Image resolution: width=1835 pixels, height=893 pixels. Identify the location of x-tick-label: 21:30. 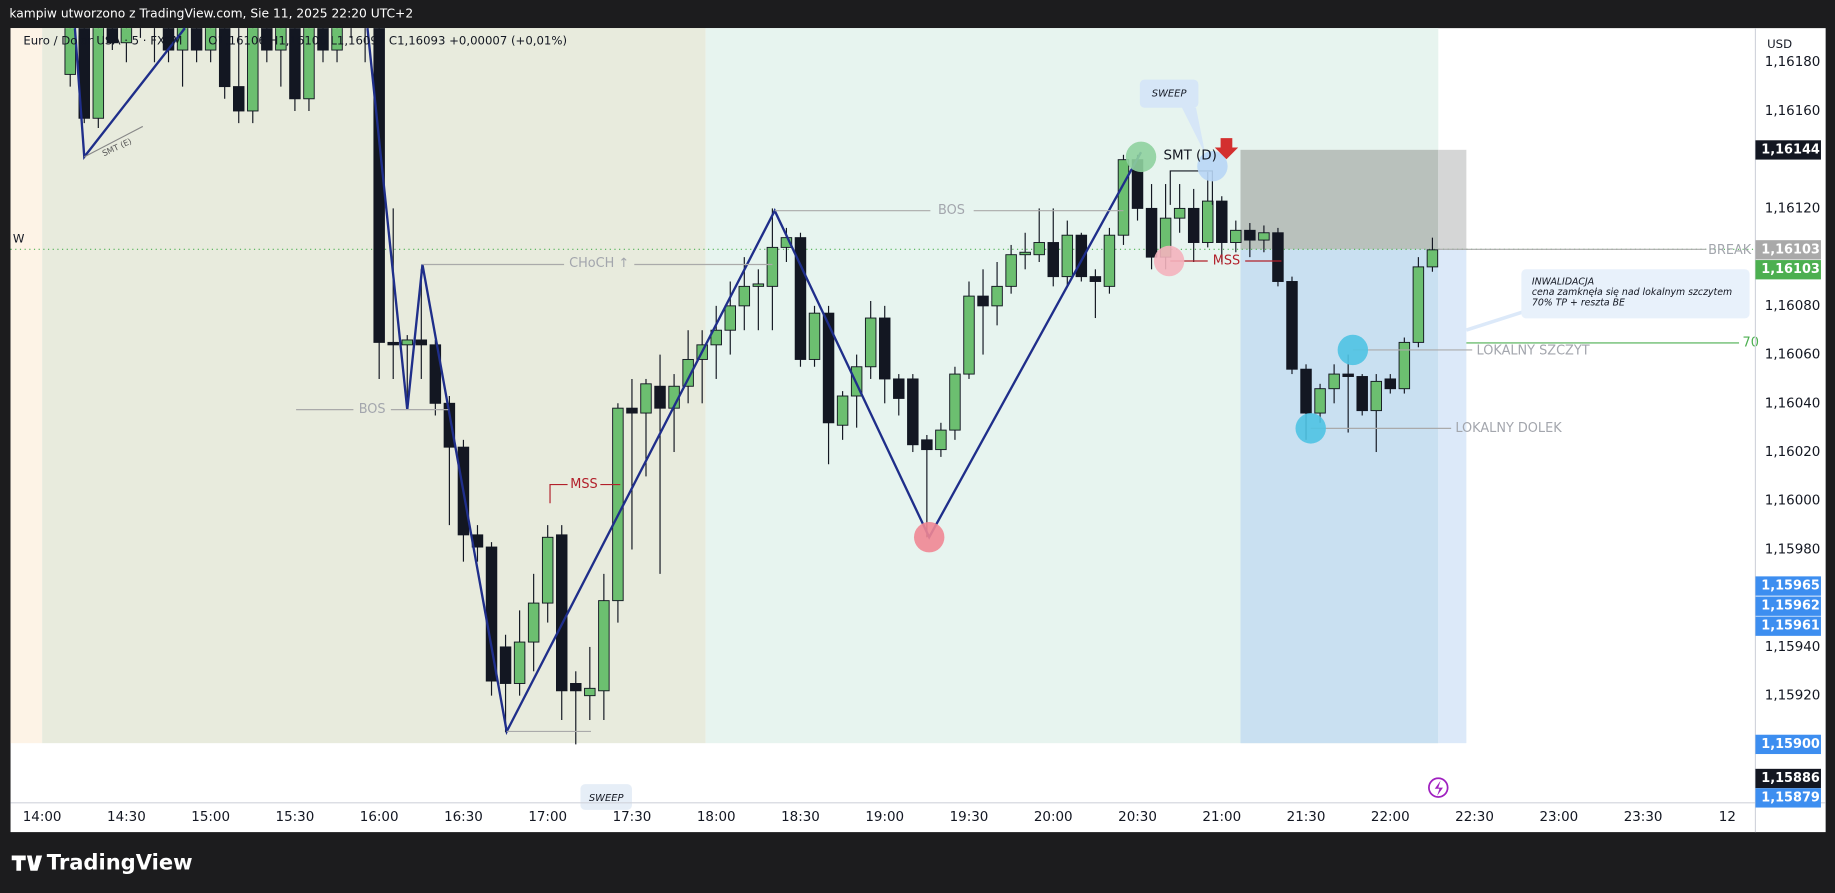
(1306, 817).